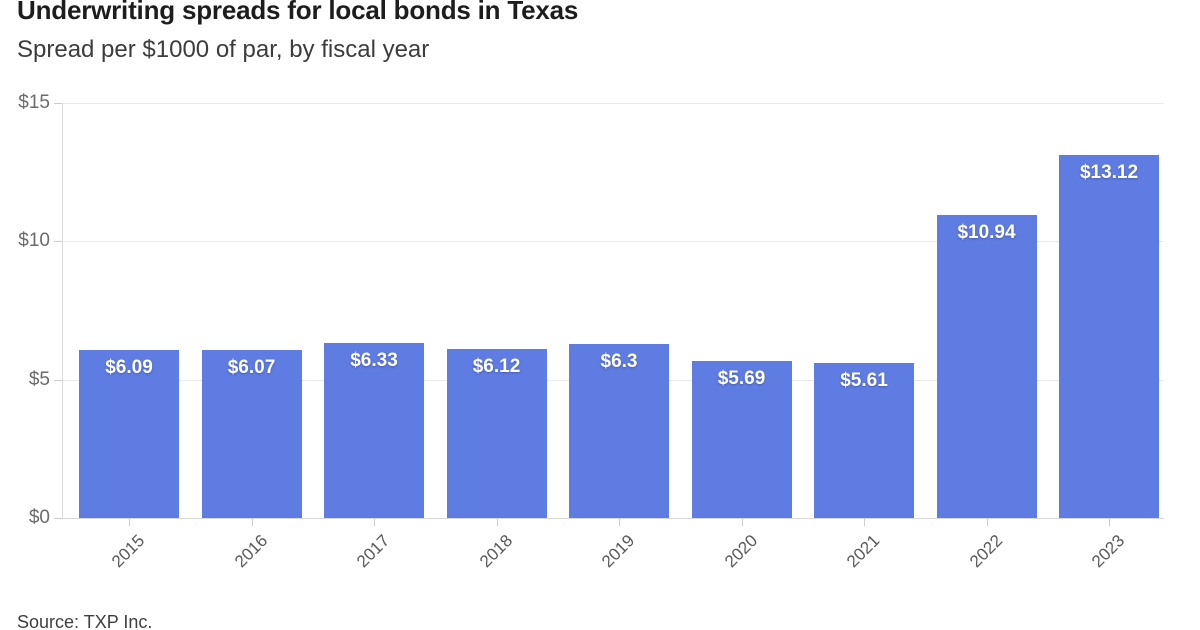 The width and height of the screenshot is (1200, 630). Describe the element at coordinates (223, 49) in the screenshot. I see `chart-subtitle: Spread per $1000 of par, by fiscal year` at that location.